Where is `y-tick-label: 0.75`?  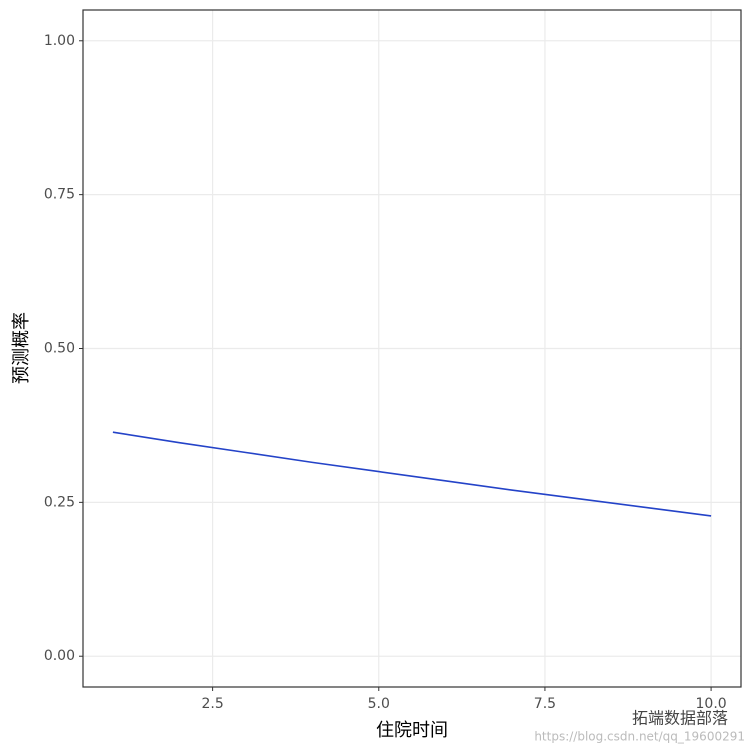
y-tick-label: 0.75 is located at coordinates (59, 195).